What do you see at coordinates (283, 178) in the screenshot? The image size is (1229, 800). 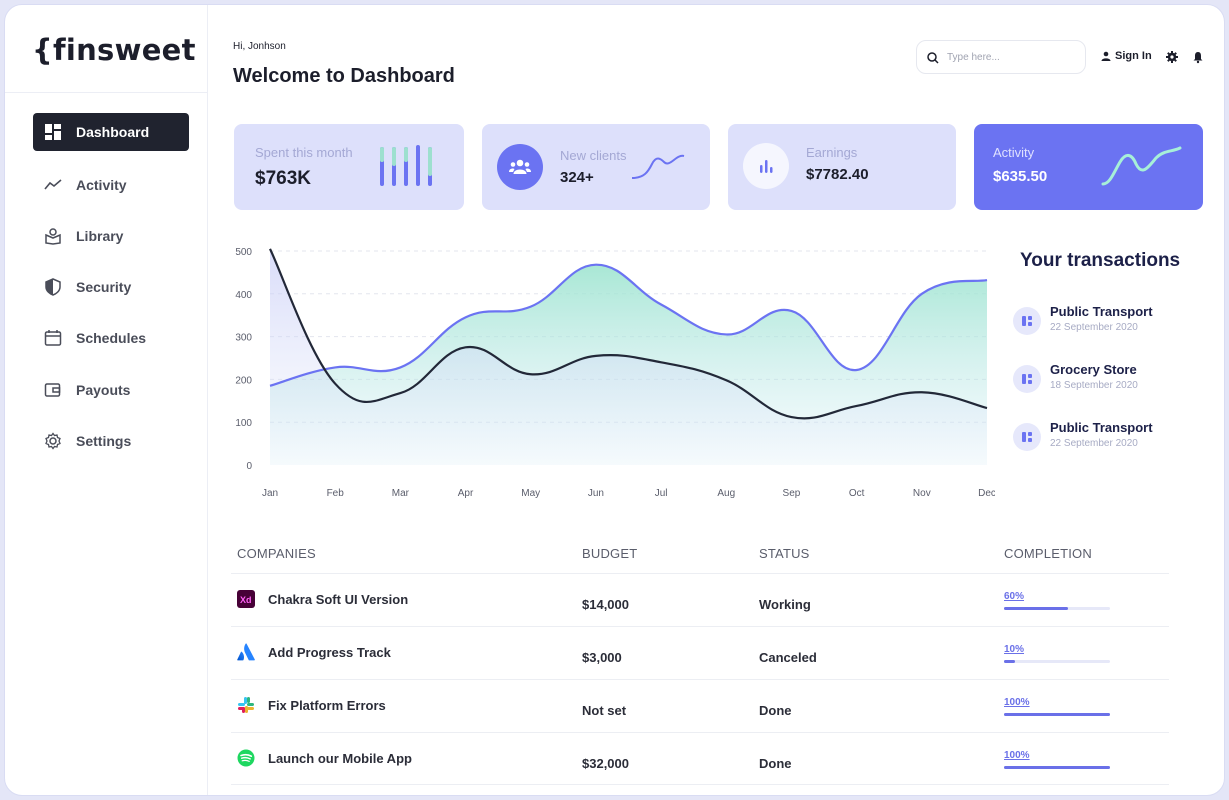 I see `card-value: $763K` at bounding box center [283, 178].